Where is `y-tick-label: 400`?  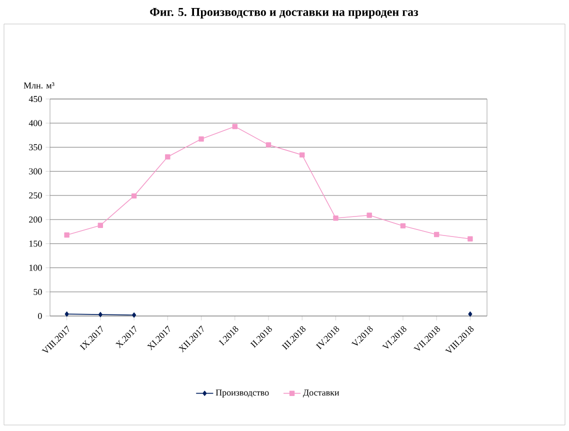
y-tick-label: 400 is located at coordinates (35, 123).